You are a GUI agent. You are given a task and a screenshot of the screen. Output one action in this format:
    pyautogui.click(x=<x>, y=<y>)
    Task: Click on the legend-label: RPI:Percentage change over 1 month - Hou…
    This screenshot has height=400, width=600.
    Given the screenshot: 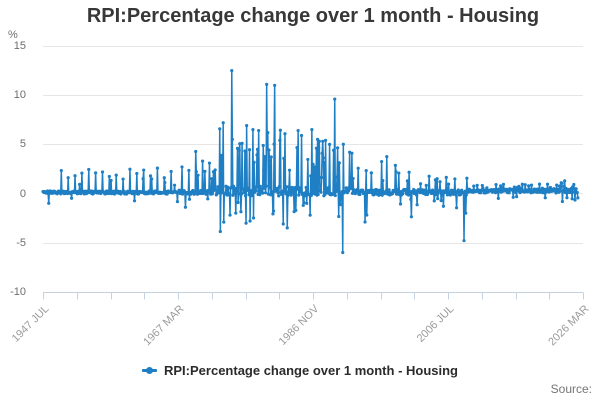 What is the action you would take?
    pyautogui.click(x=311, y=370)
    